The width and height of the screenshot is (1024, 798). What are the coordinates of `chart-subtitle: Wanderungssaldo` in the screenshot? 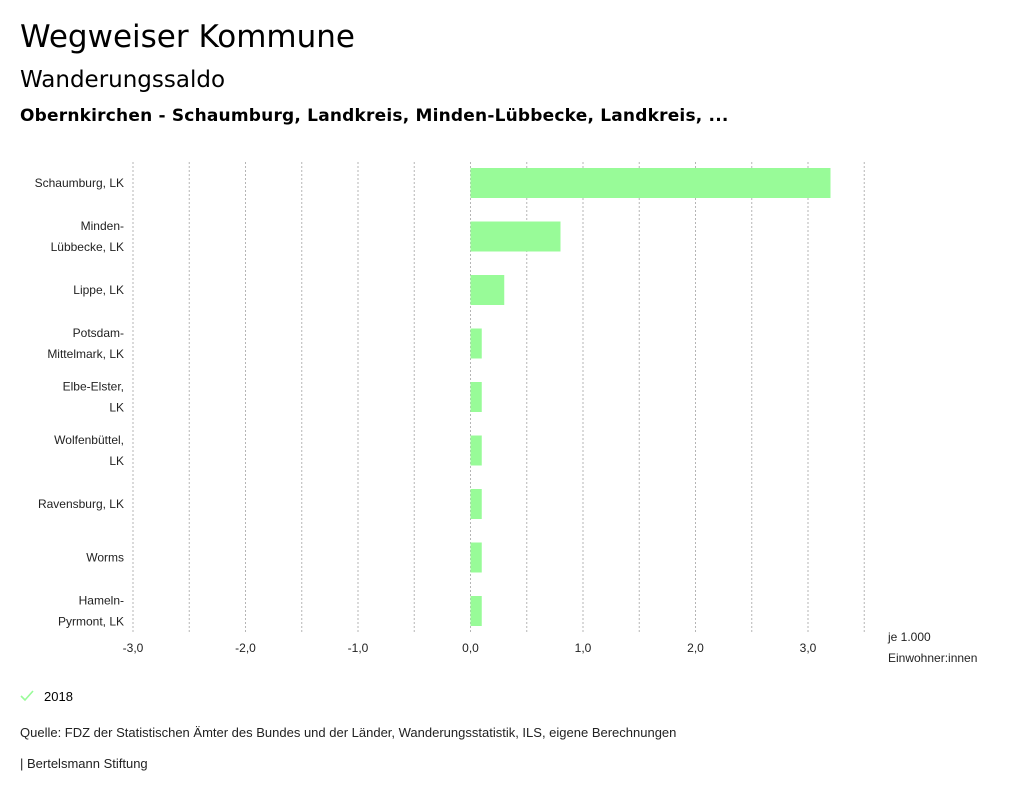 It's located at (123, 80).